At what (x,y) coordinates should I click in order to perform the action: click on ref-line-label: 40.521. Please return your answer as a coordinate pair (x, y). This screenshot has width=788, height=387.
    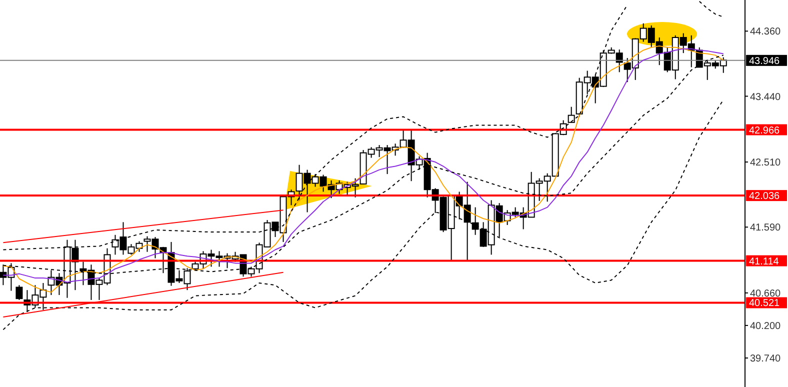
    Looking at the image, I should click on (764, 304).